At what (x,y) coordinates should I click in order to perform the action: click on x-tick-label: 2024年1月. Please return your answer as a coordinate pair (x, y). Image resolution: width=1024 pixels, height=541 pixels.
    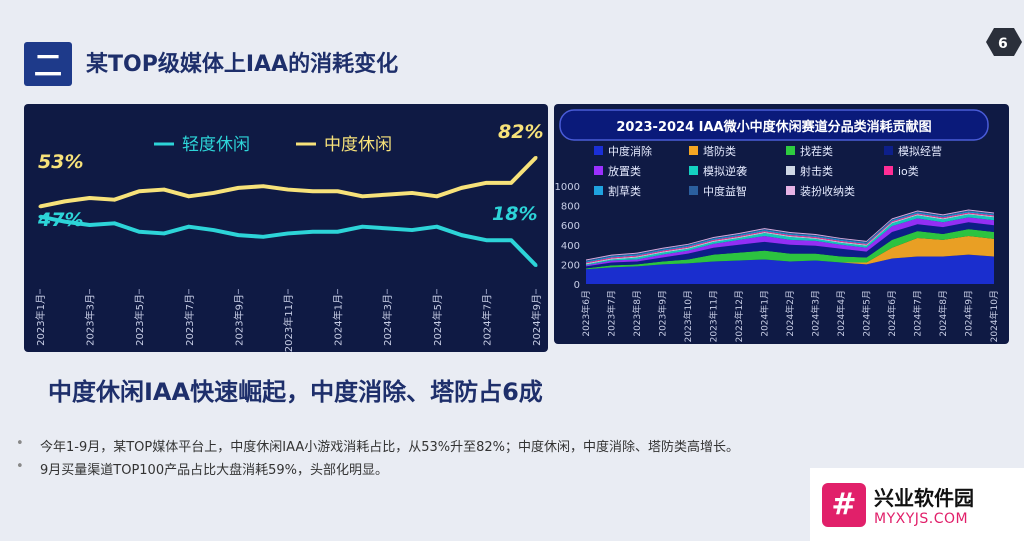
    Looking at the image, I should click on (765, 313).